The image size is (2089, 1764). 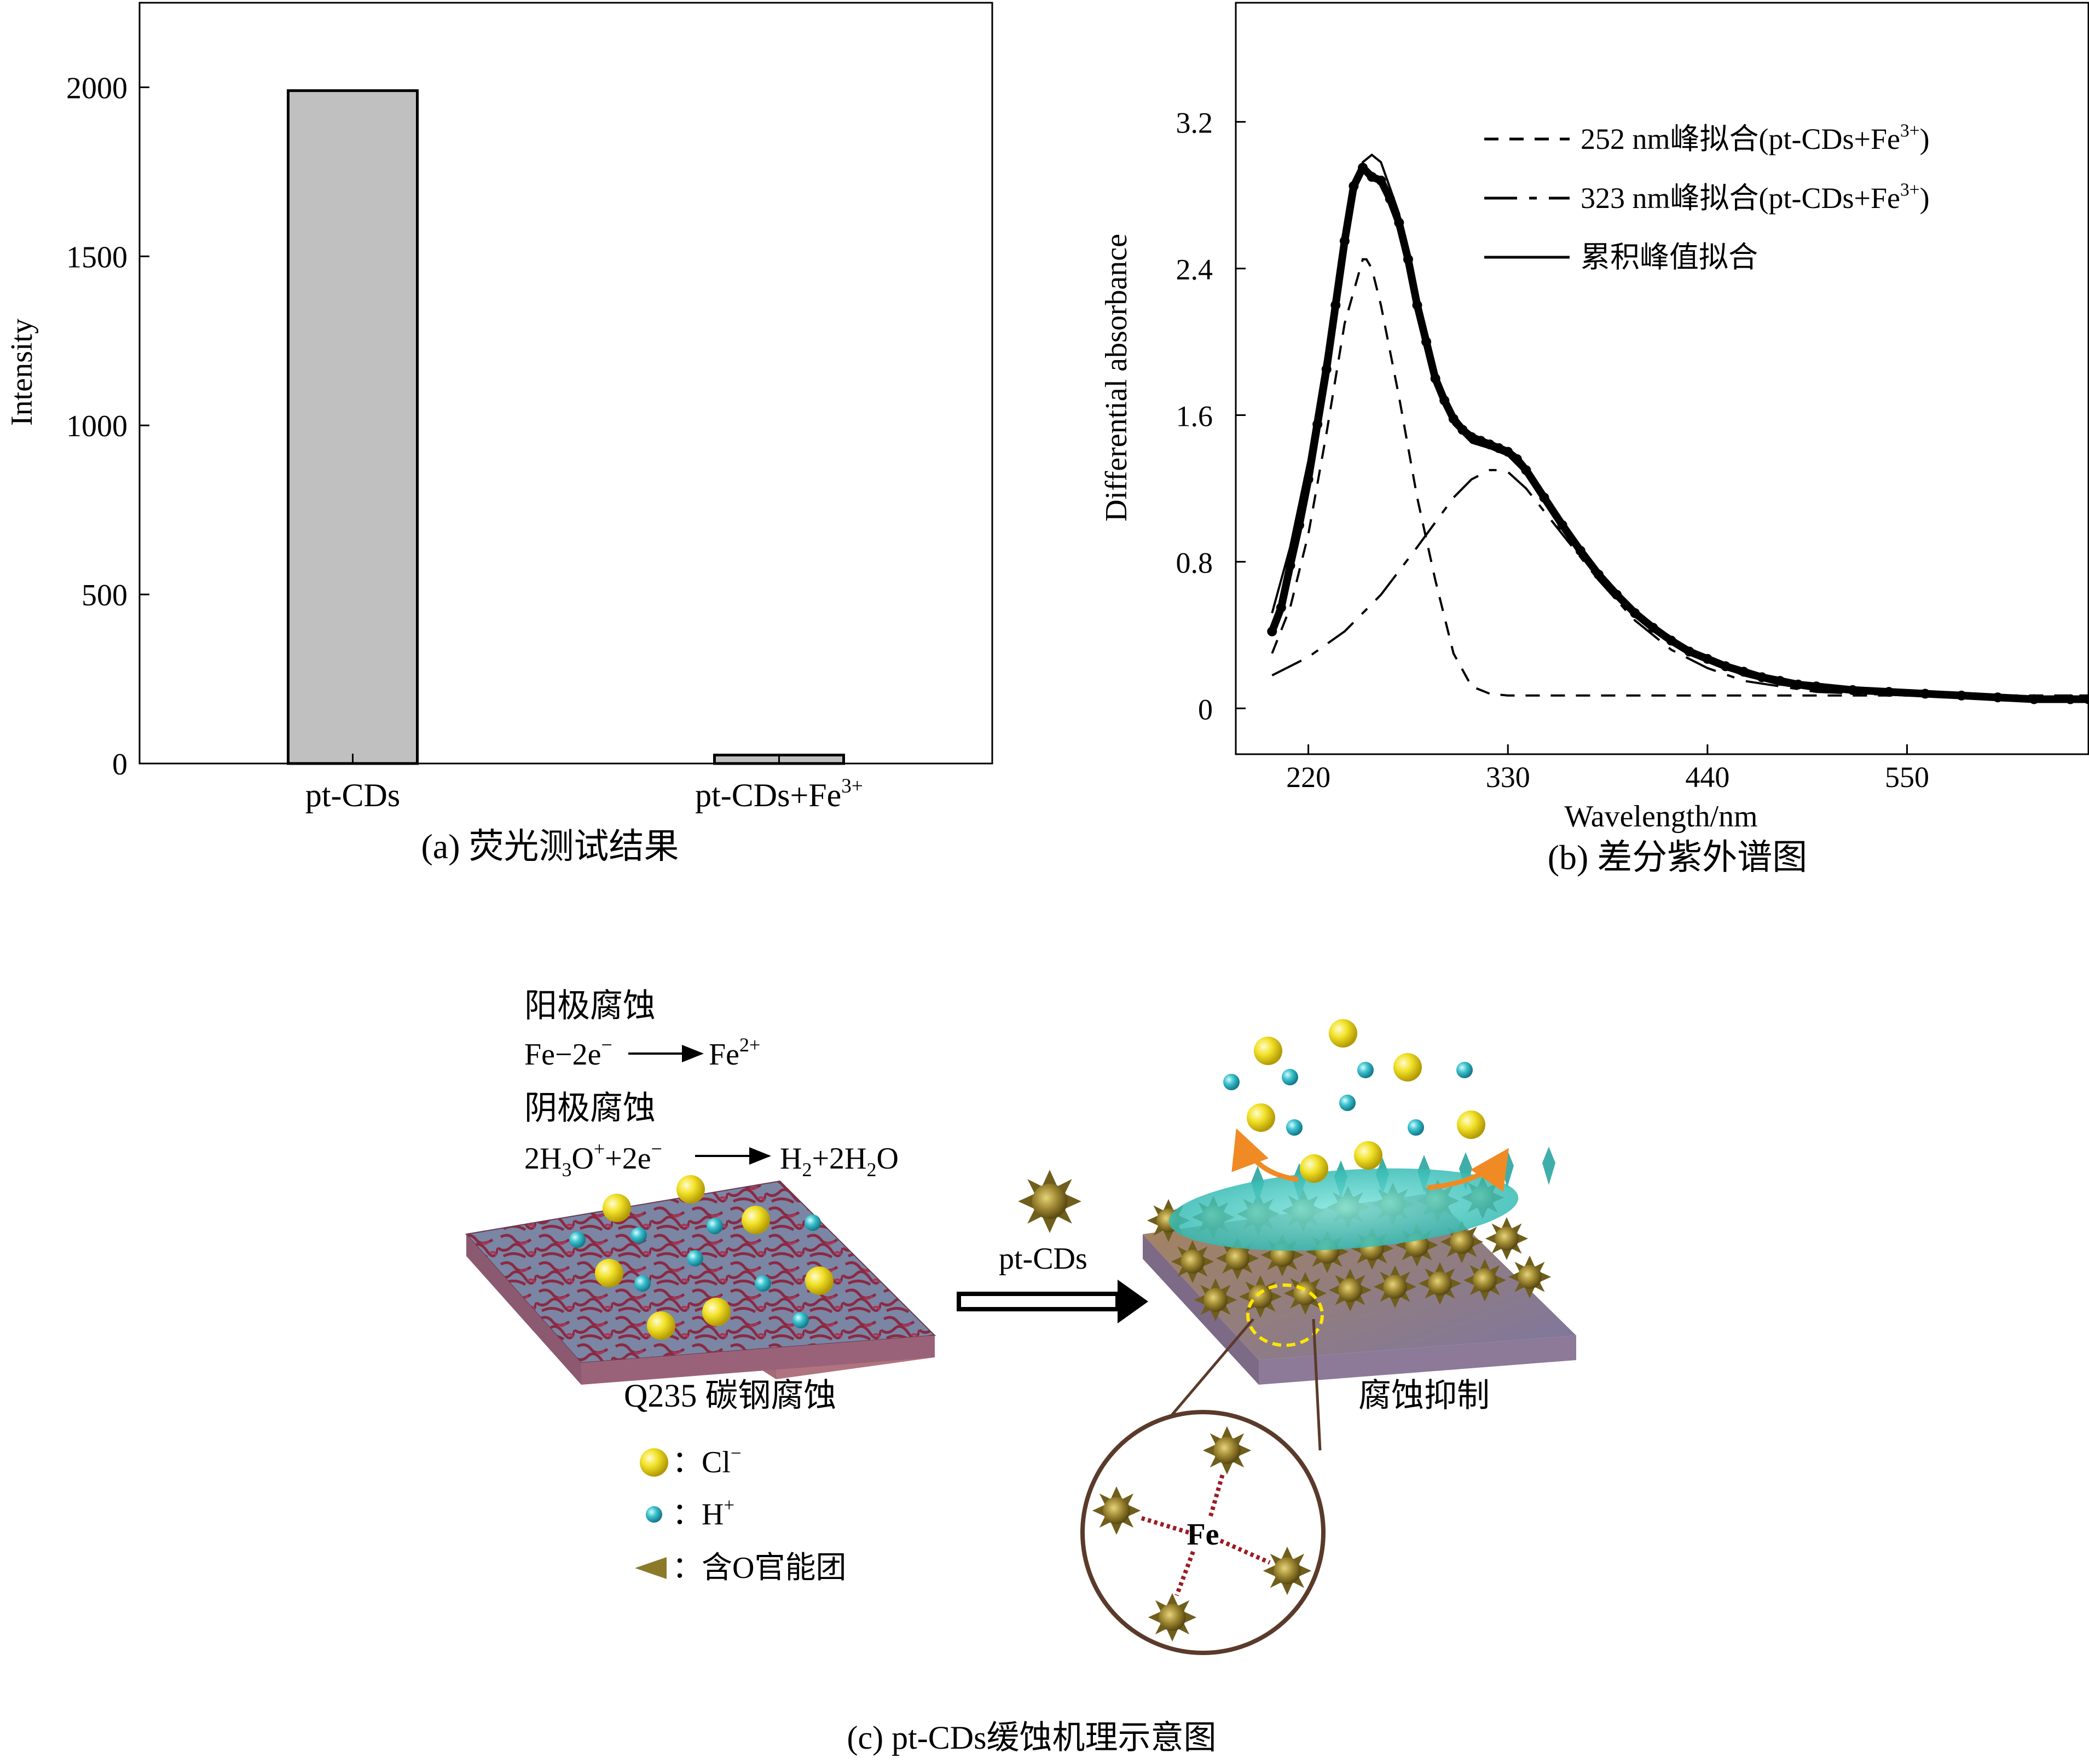 I want to click on zoom-inset, so click(x=1203, y=1533).